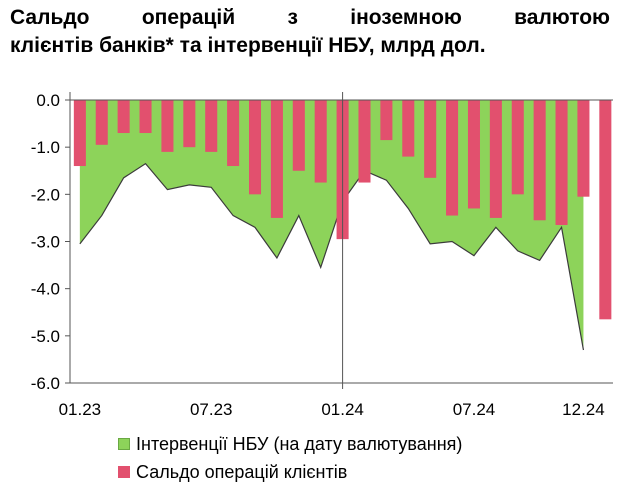 The image size is (640, 497). Describe the element at coordinates (45, 289) in the screenshot. I see `y-tick-label: -4.0` at that location.